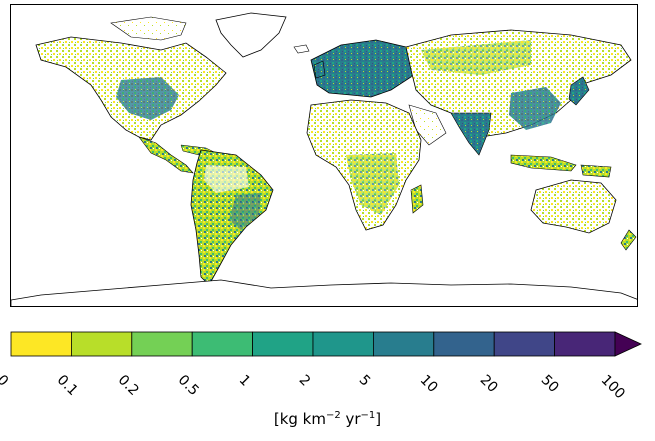  I want to click on units-text-kg-km: [kg km, so click(299, 419).